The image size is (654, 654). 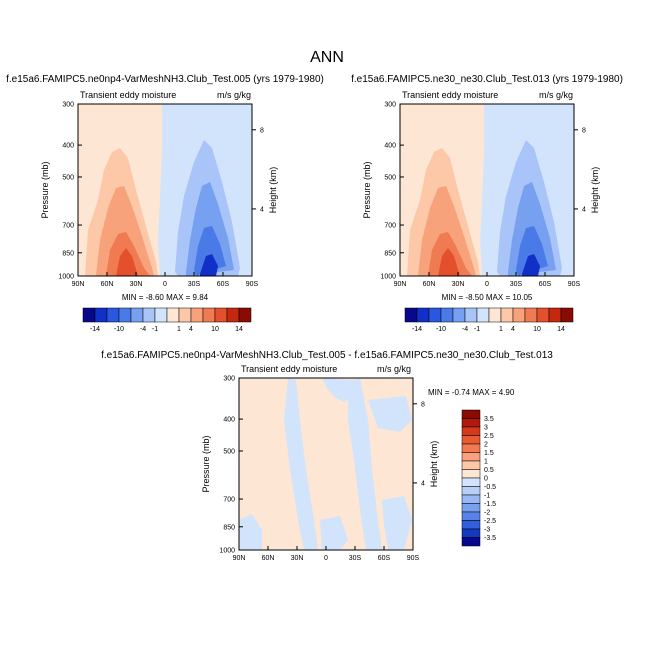 I want to click on top-right-stats: MIN = -8.50 MAX = 10.05, so click(x=487, y=297).